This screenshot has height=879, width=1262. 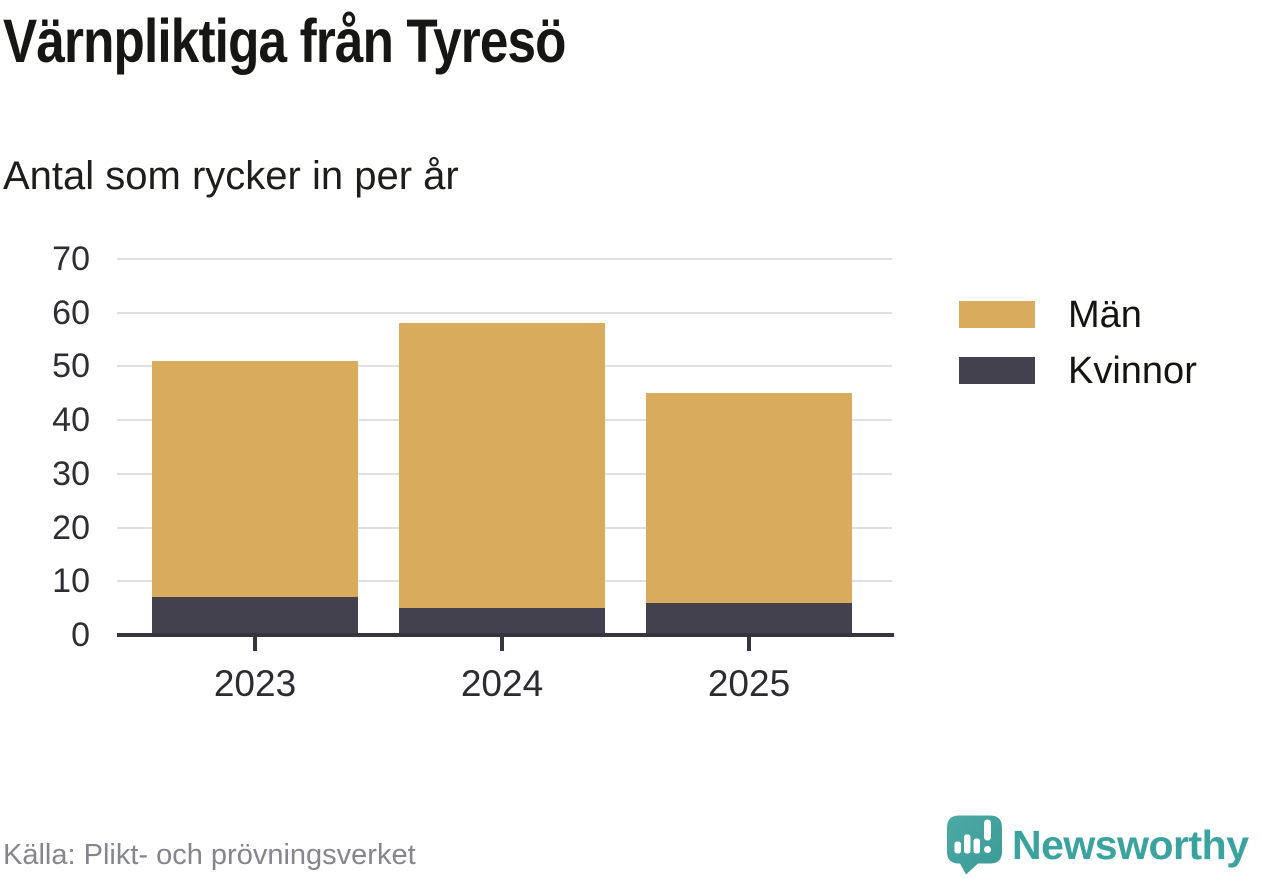 I want to click on newsworthy-logo: Newsworthy, so click(x=1097, y=845).